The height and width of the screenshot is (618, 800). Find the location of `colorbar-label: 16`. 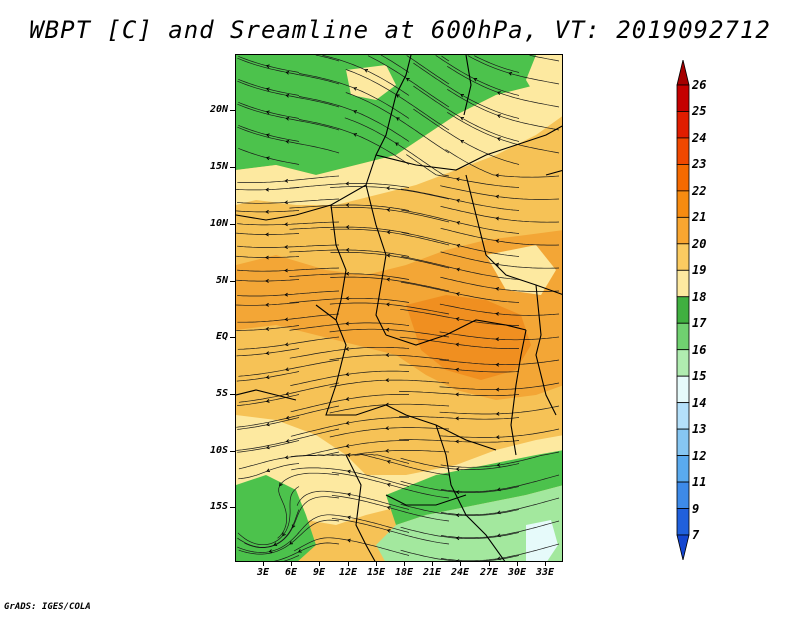

colorbar-label: 16 is located at coordinates (699, 349).